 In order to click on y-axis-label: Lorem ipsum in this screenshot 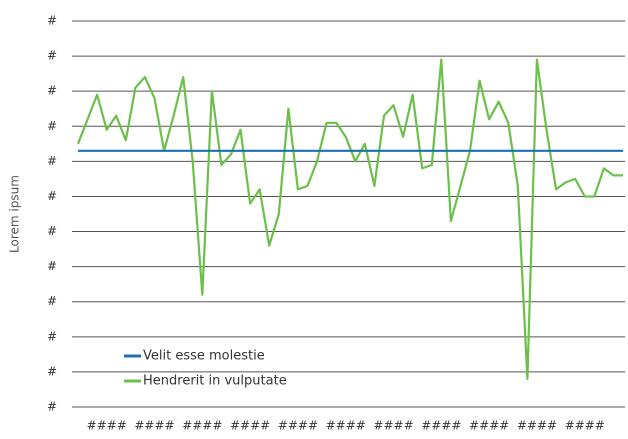, I will do `click(15, 214)`.